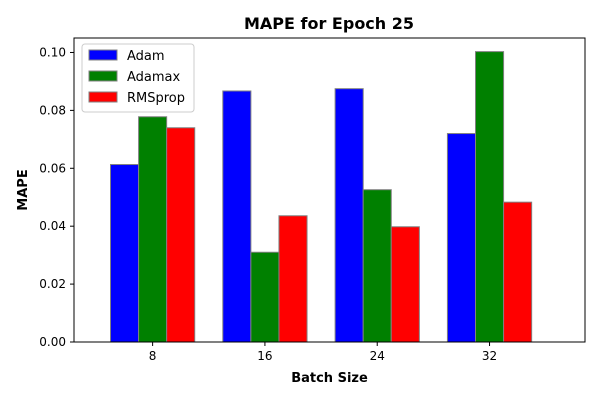  Describe the element at coordinates (103, 97) in the screenshot. I see `legend-swatch-rmsprop` at that location.